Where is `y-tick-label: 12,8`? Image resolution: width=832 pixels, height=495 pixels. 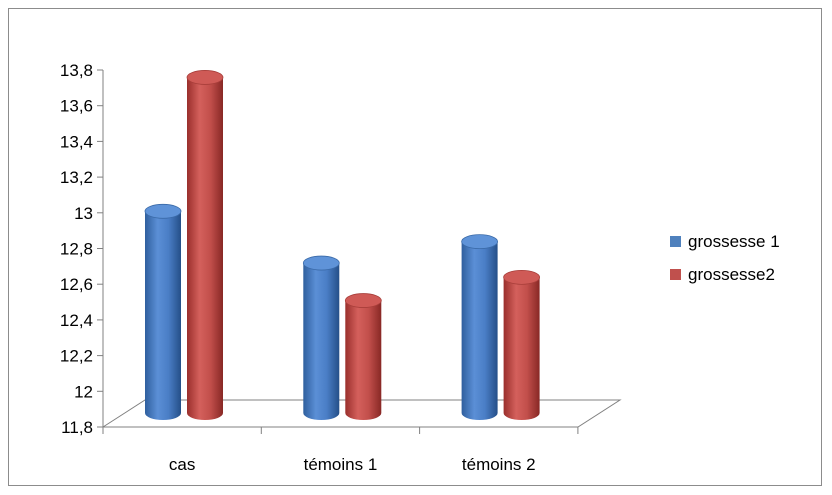 y-tick-label: 12,8 is located at coordinates (76, 249).